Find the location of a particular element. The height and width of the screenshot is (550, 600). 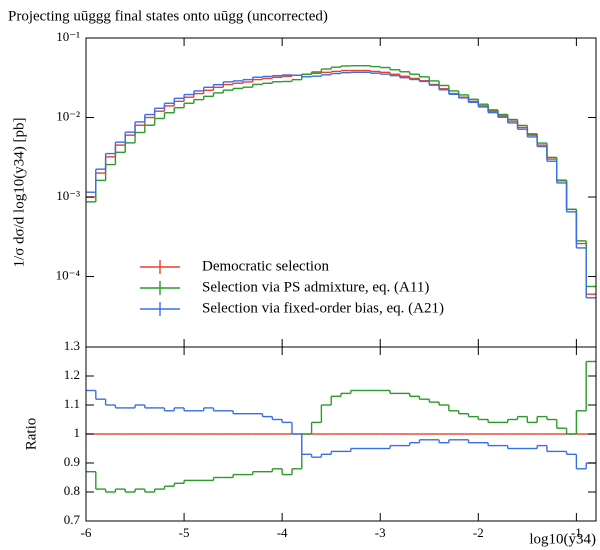

x-tick-label: -3 is located at coordinates (380, 532).